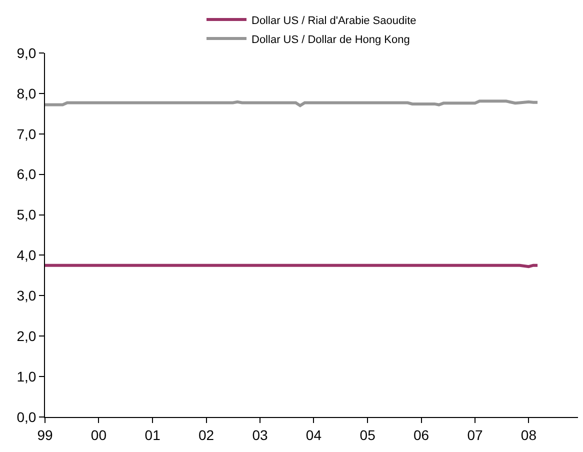 This screenshot has height=452, width=583. Describe the element at coordinates (26, 52) in the screenshot. I see `y-tick-label: 9,0` at that location.